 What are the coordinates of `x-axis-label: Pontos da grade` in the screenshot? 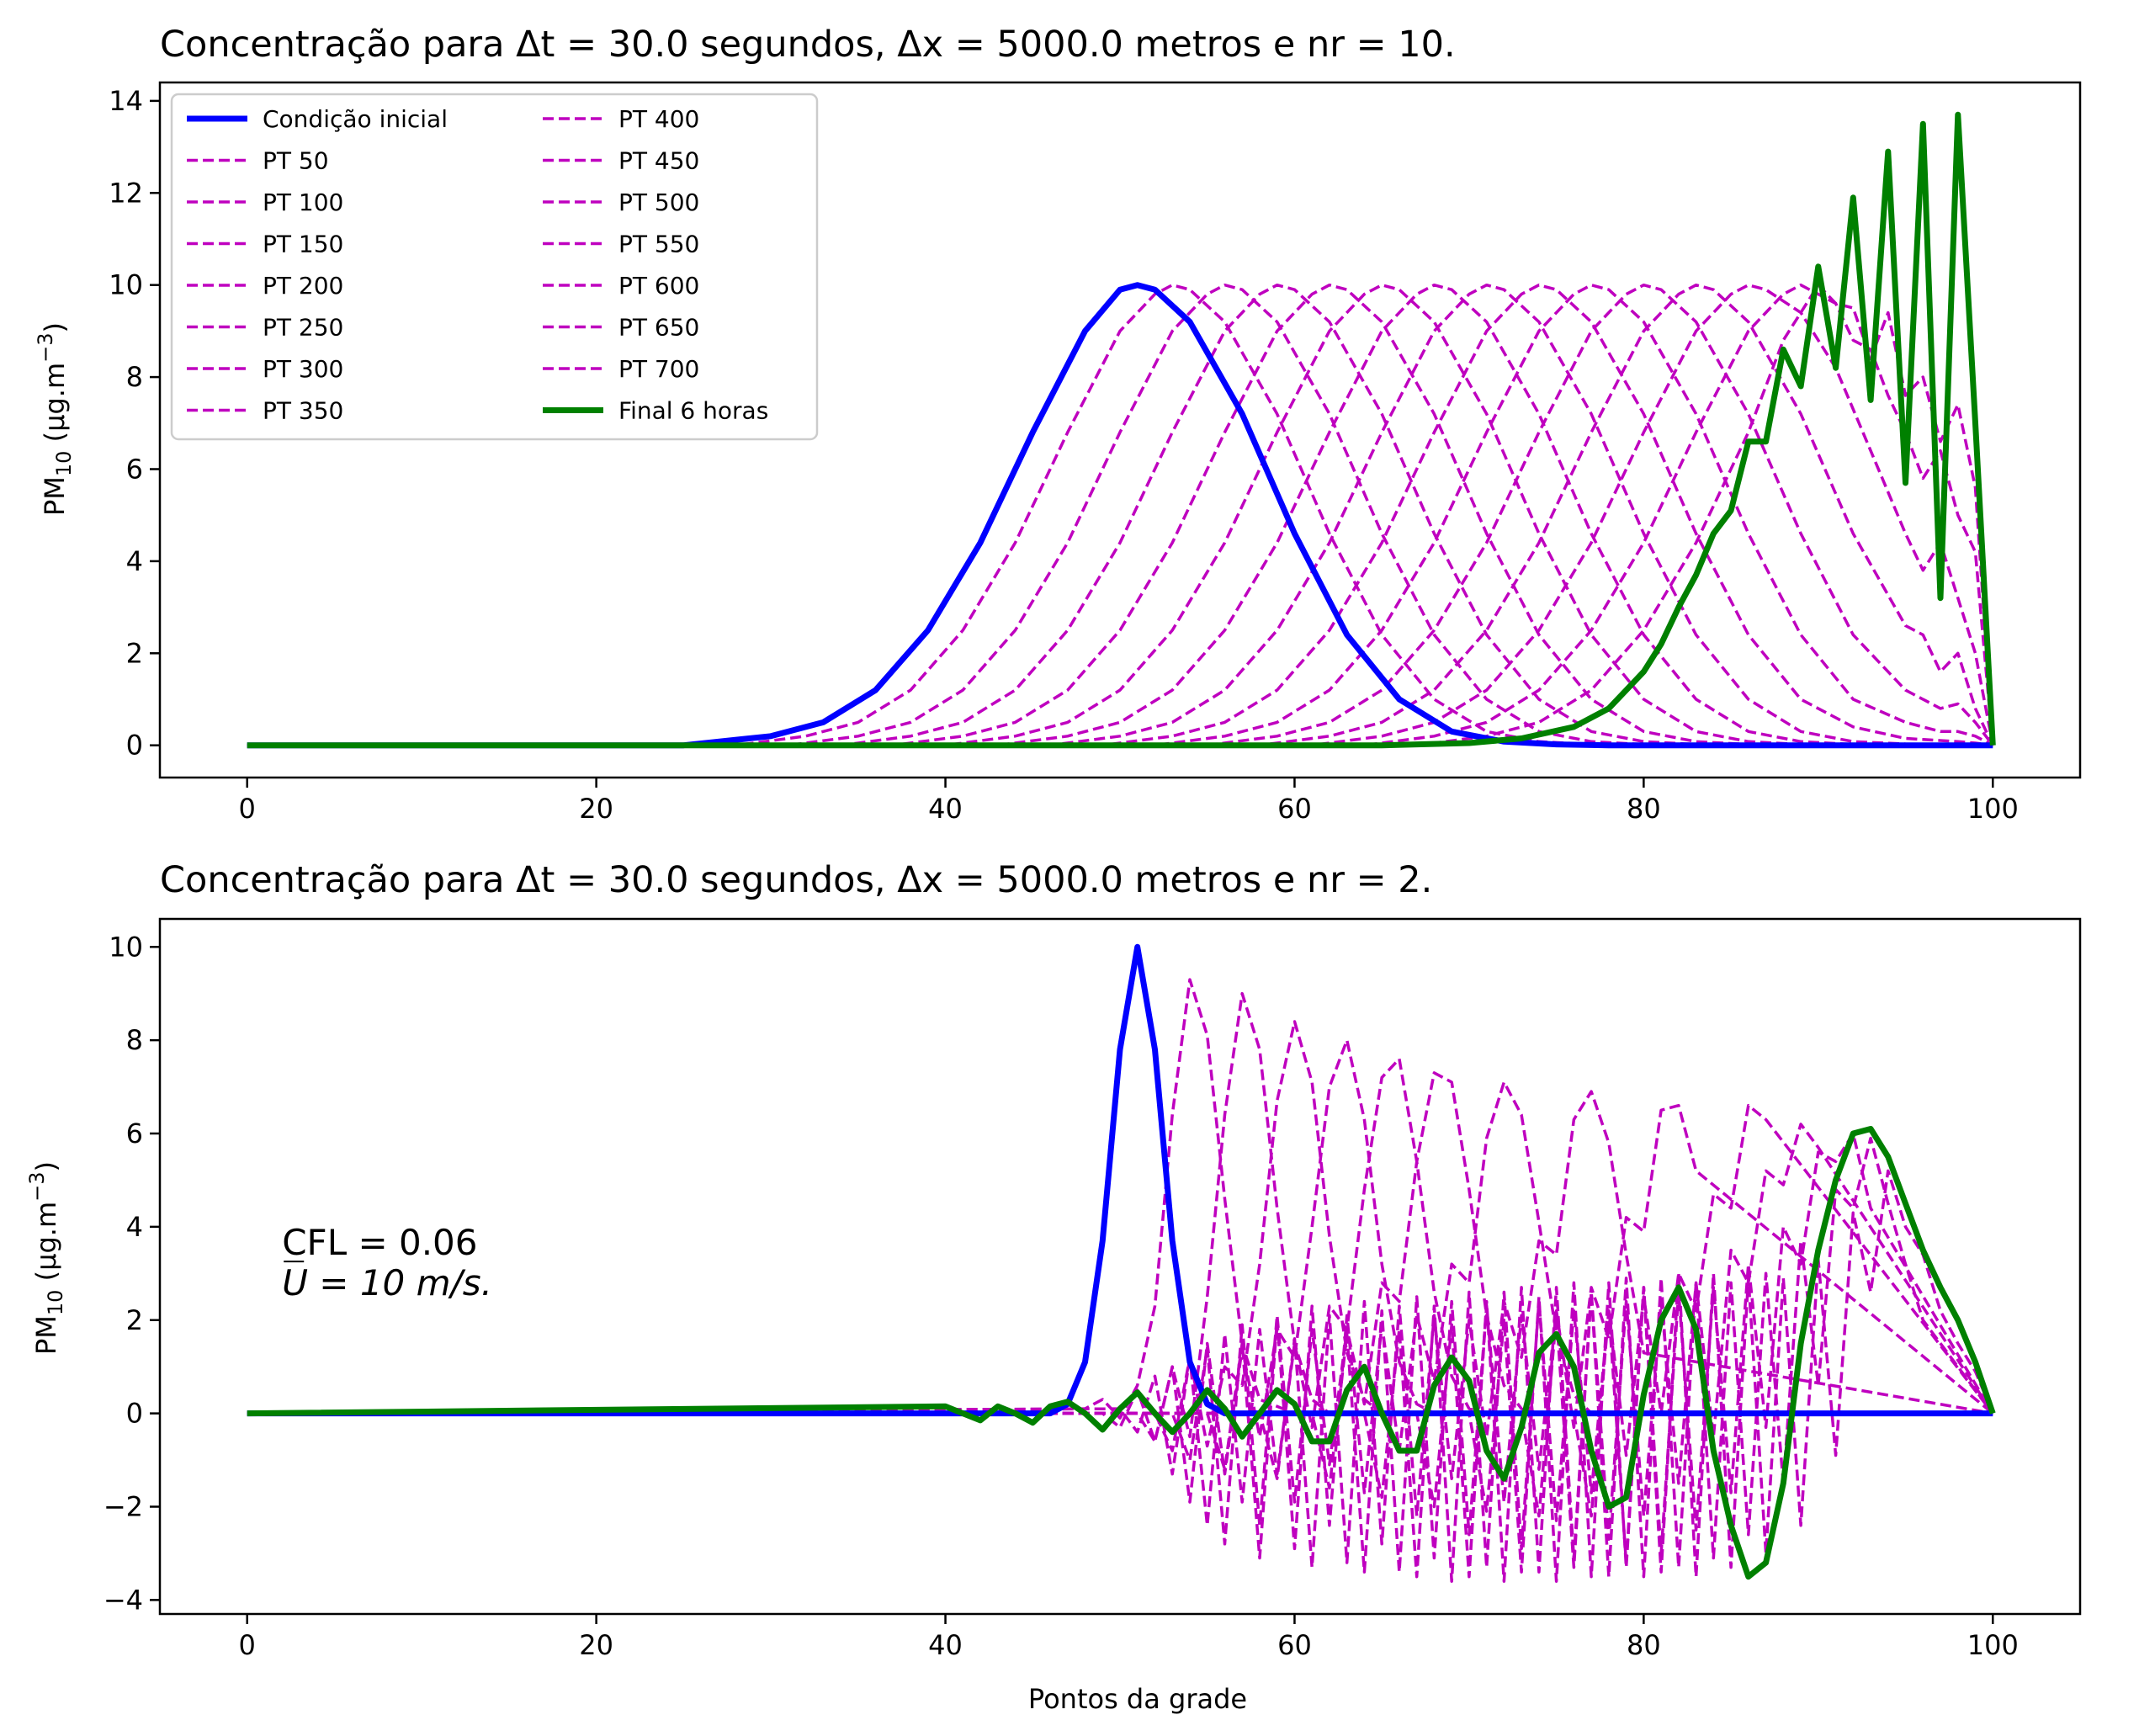 It's located at (1137, 1699).